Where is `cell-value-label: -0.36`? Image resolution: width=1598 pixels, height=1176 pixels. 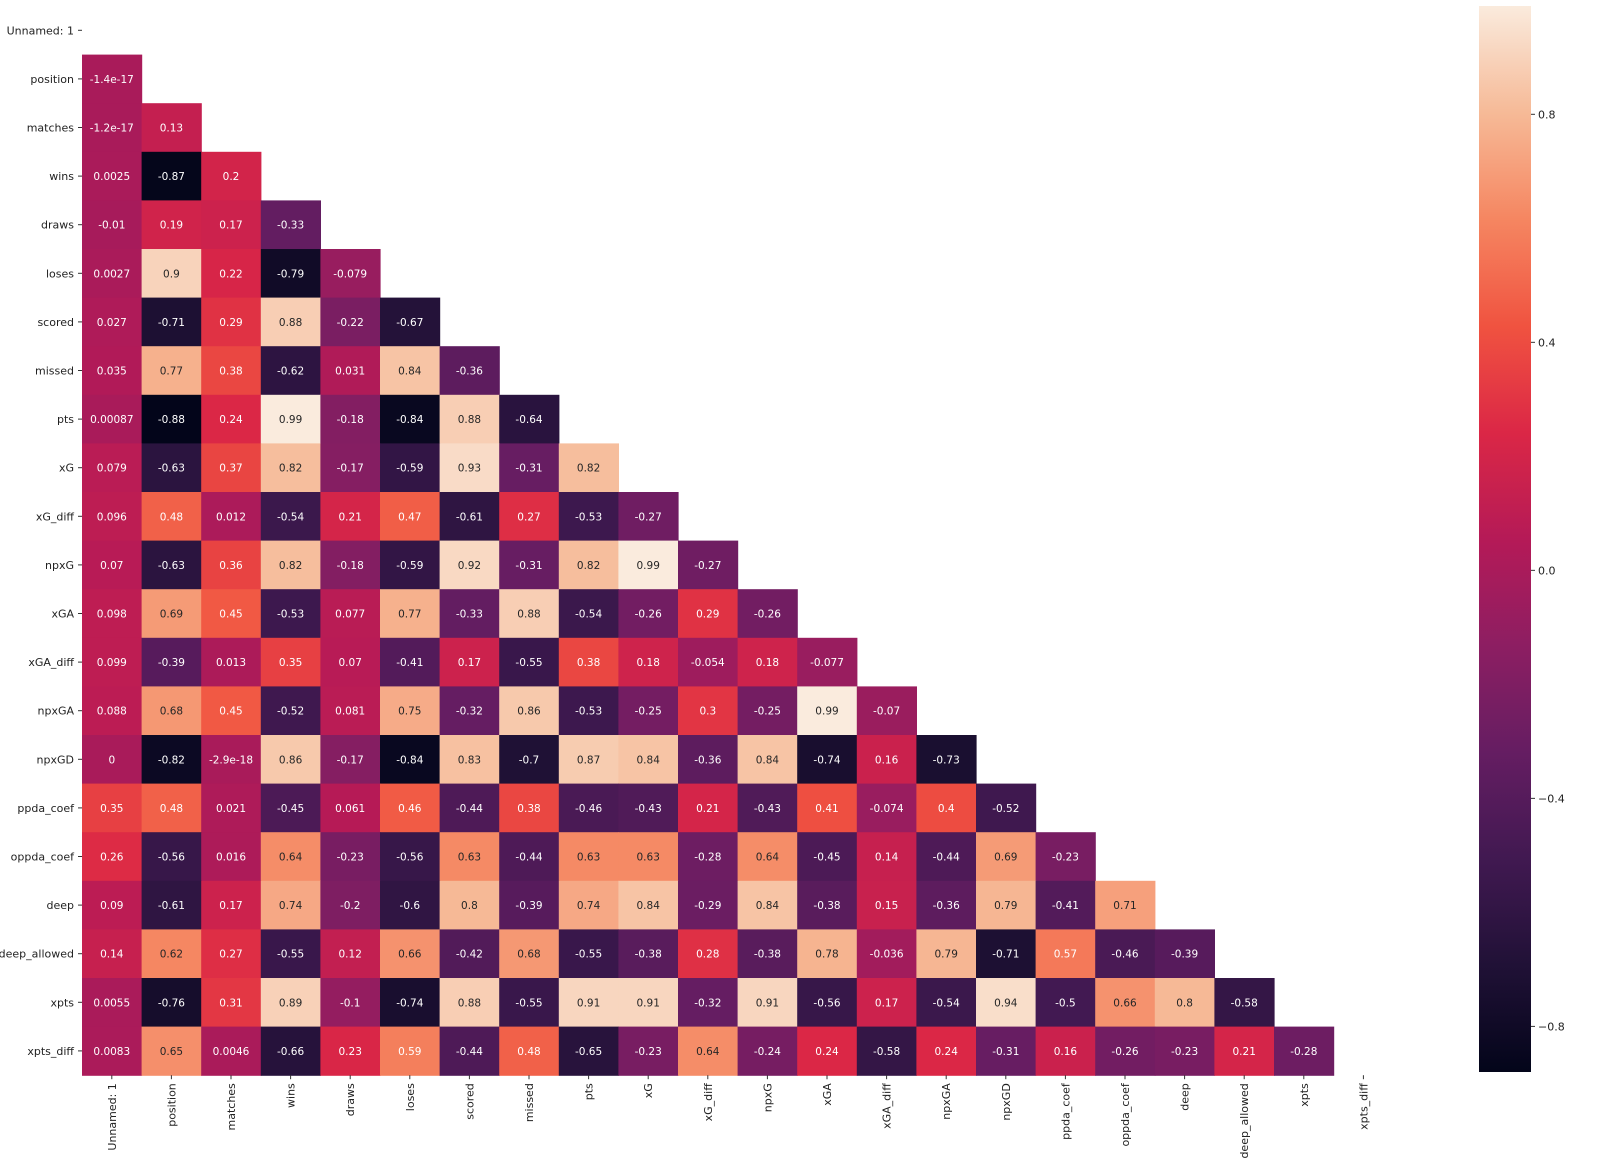
cell-value-label: -0.36 is located at coordinates (707, 760).